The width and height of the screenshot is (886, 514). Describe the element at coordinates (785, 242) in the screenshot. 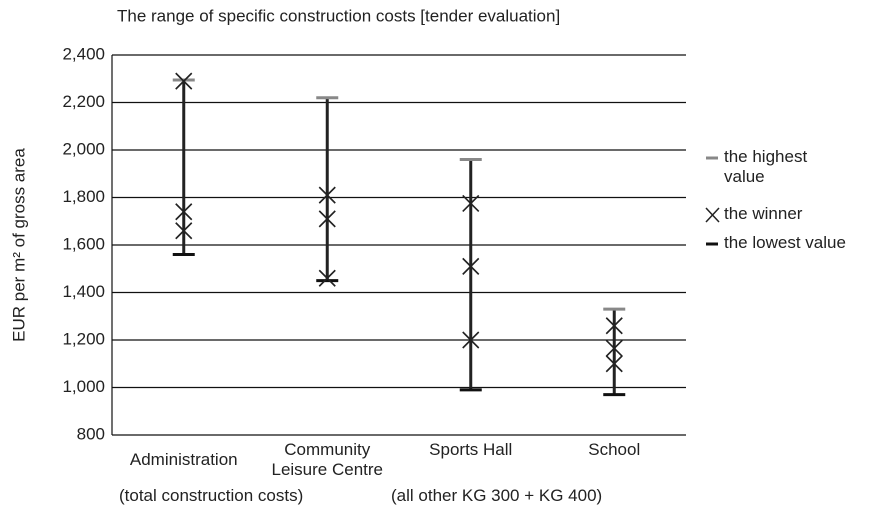

I see `legend-label: the lowest value` at that location.